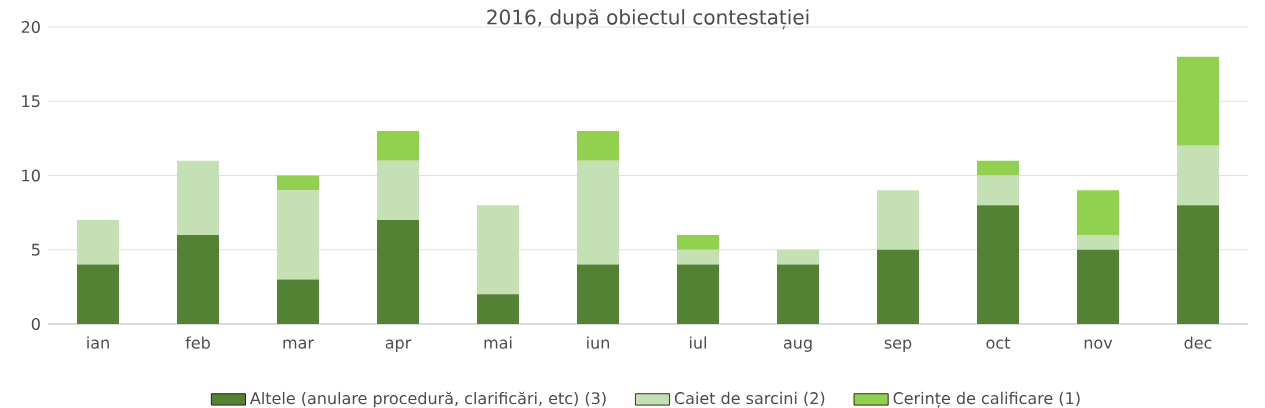 This screenshot has height=408, width=1265. What do you see at coordinates (797, 345) in the screenshot?
I see `x-tick-label: aug` at bounding box center [797, 345].